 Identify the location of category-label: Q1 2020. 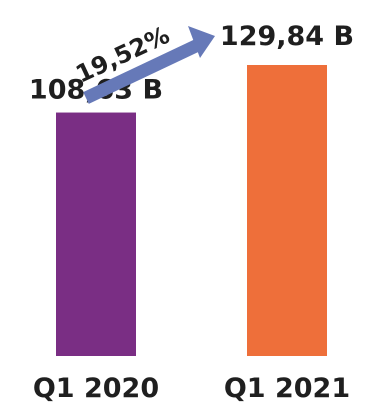
(96, 388).